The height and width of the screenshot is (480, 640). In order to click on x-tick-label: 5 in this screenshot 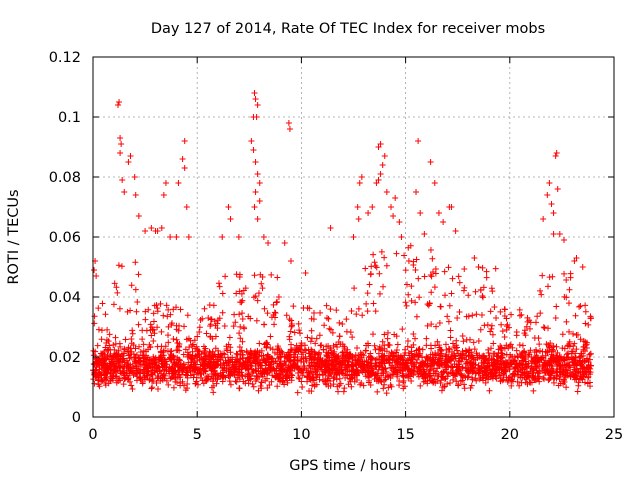, I will do `click(197, 435)`.